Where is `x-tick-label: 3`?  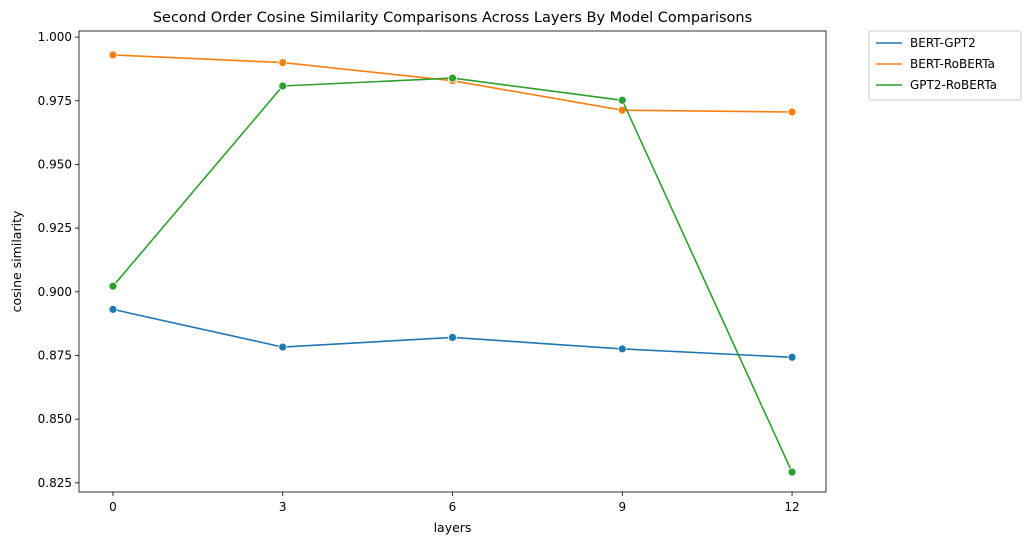
x-tick-label: 3 is located at coordinates (283, 507).